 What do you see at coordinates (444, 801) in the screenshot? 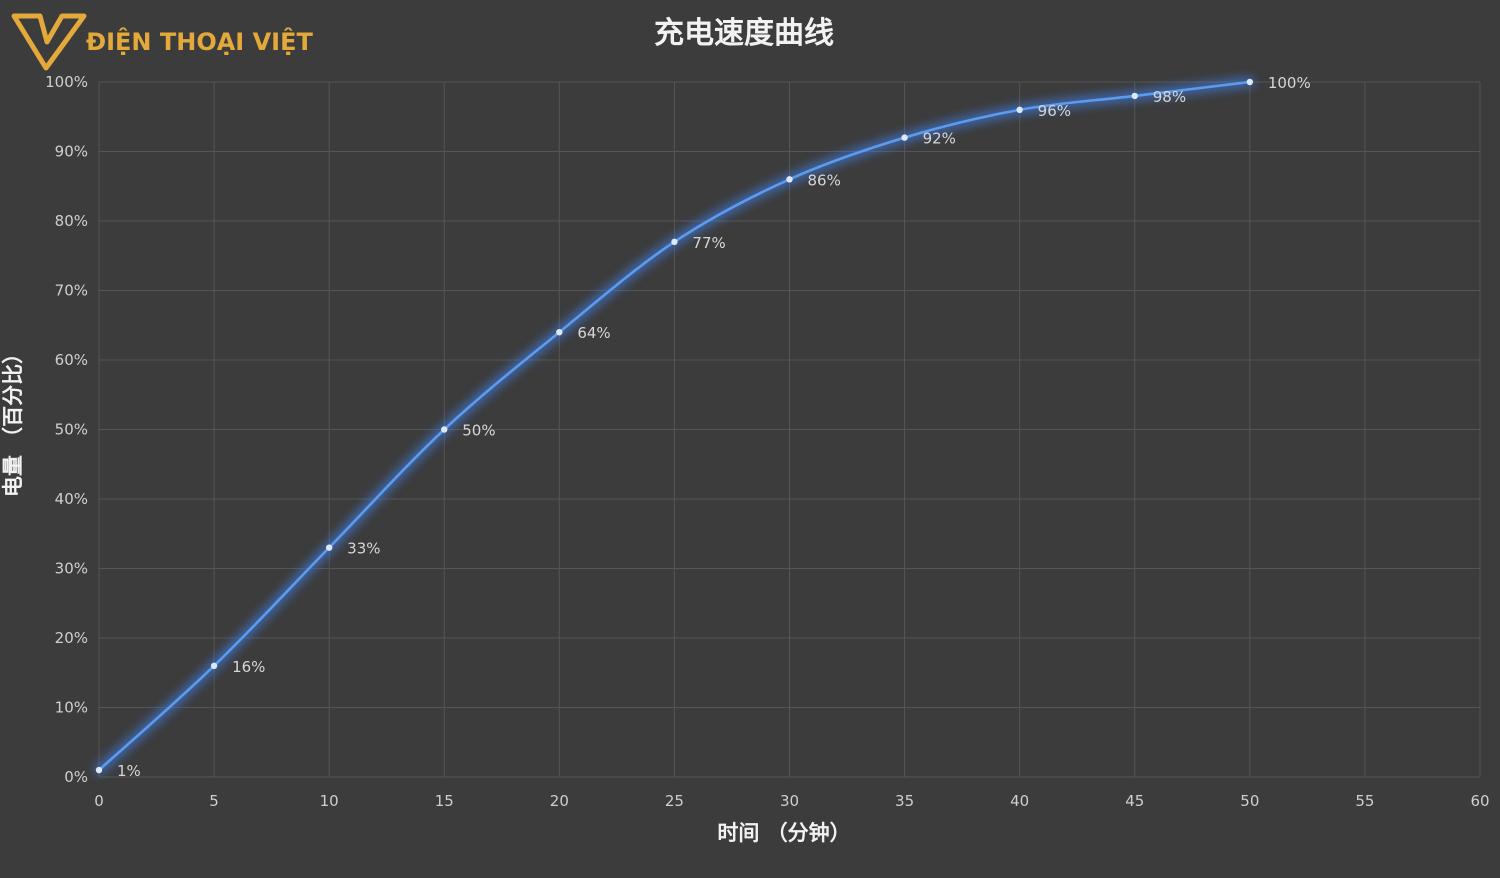
I see `x-tick-label: 15` at bounding box center [444, 801].